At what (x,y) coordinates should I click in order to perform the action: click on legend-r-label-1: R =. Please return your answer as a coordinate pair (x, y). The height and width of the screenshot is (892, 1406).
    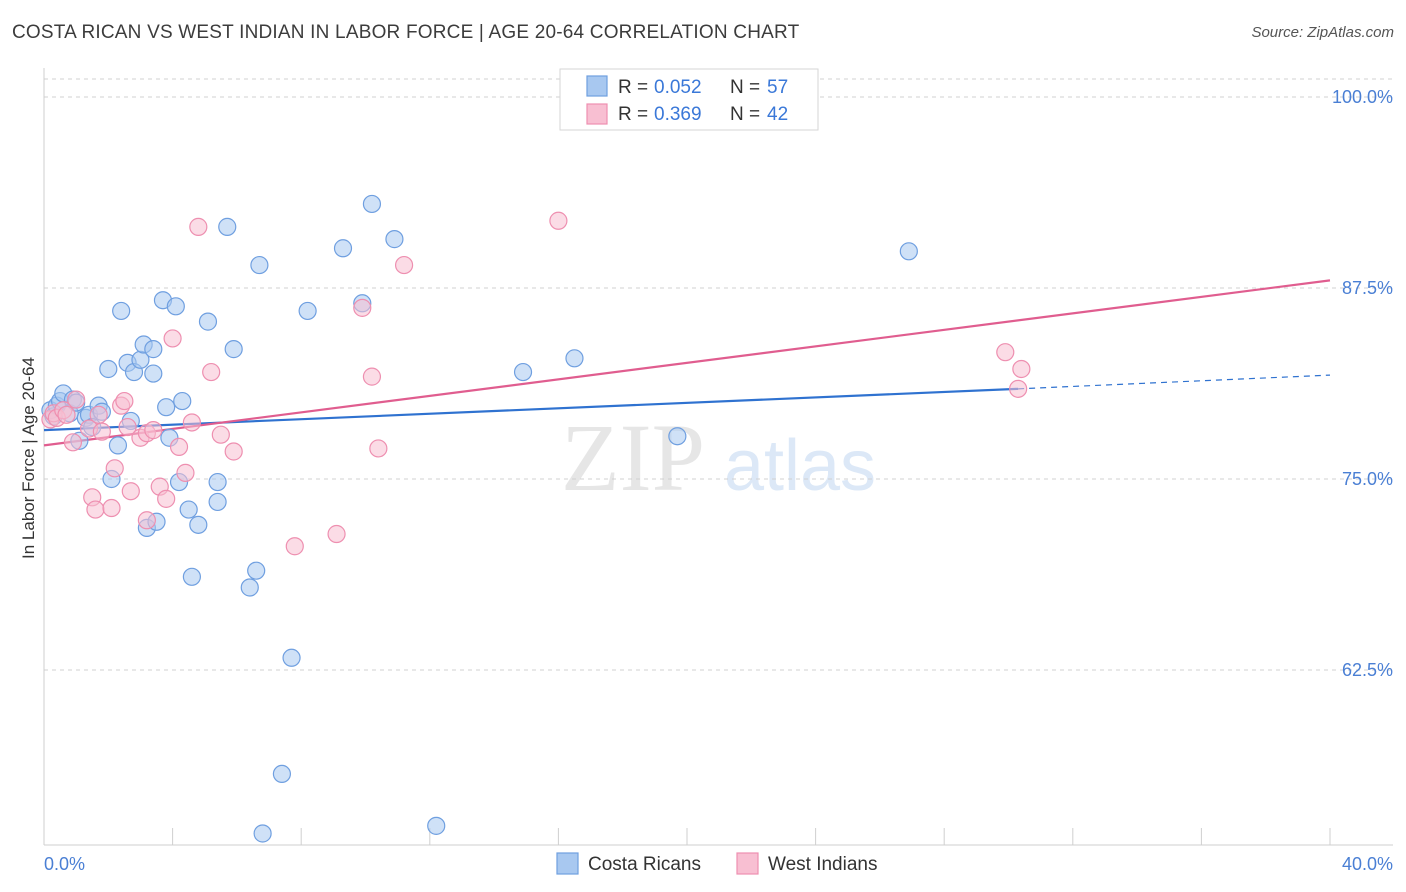
    Looking at the image, I should click on (633, 87).